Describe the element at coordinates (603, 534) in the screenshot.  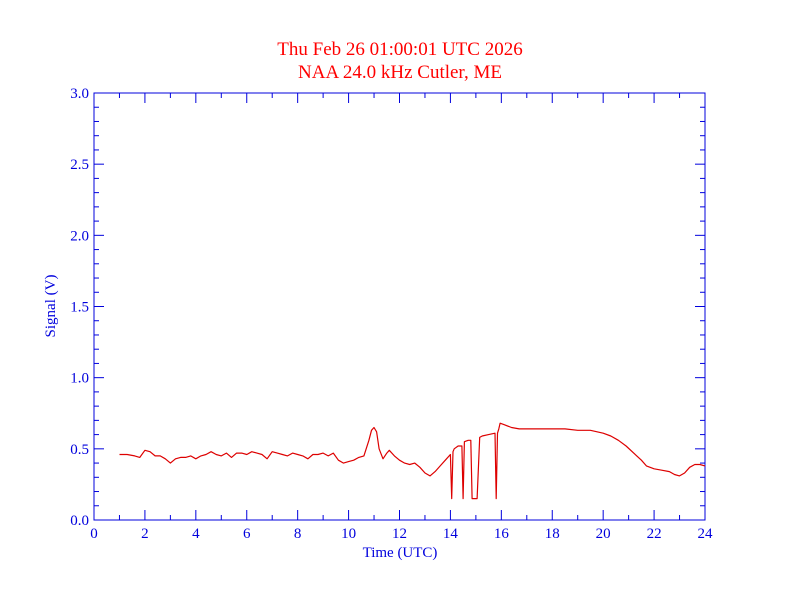
I see `x-tick-label: 20` at that location.